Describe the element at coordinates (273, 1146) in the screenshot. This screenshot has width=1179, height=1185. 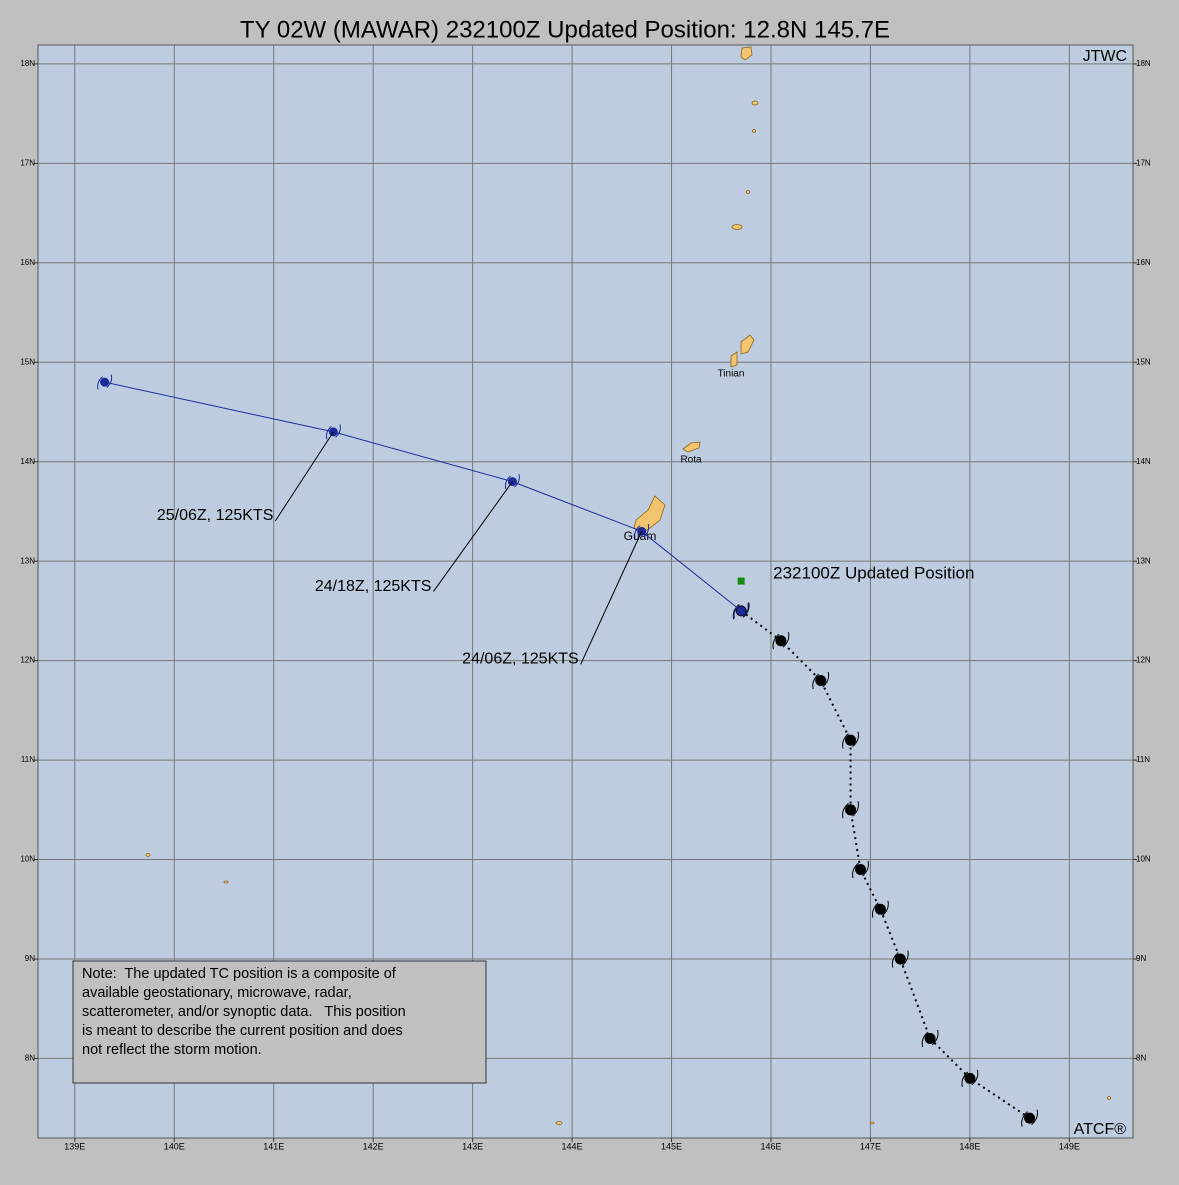
I see `x-tick-label: 141E` at that location.